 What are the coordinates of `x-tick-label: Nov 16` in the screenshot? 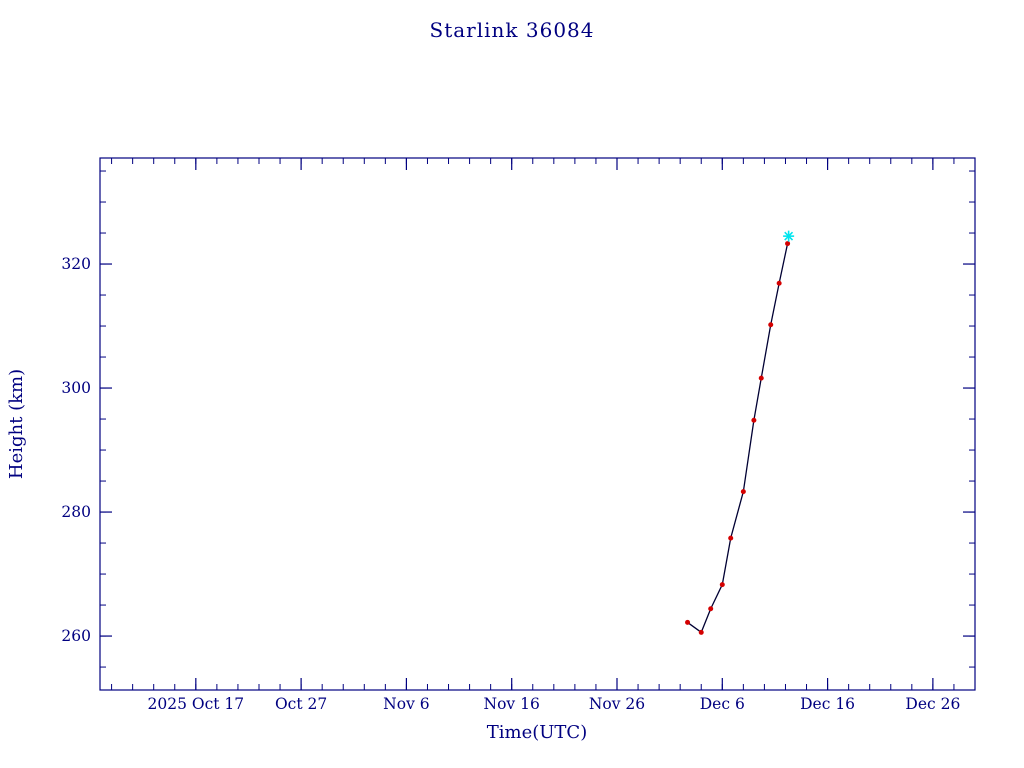 It's located at (512, 704).